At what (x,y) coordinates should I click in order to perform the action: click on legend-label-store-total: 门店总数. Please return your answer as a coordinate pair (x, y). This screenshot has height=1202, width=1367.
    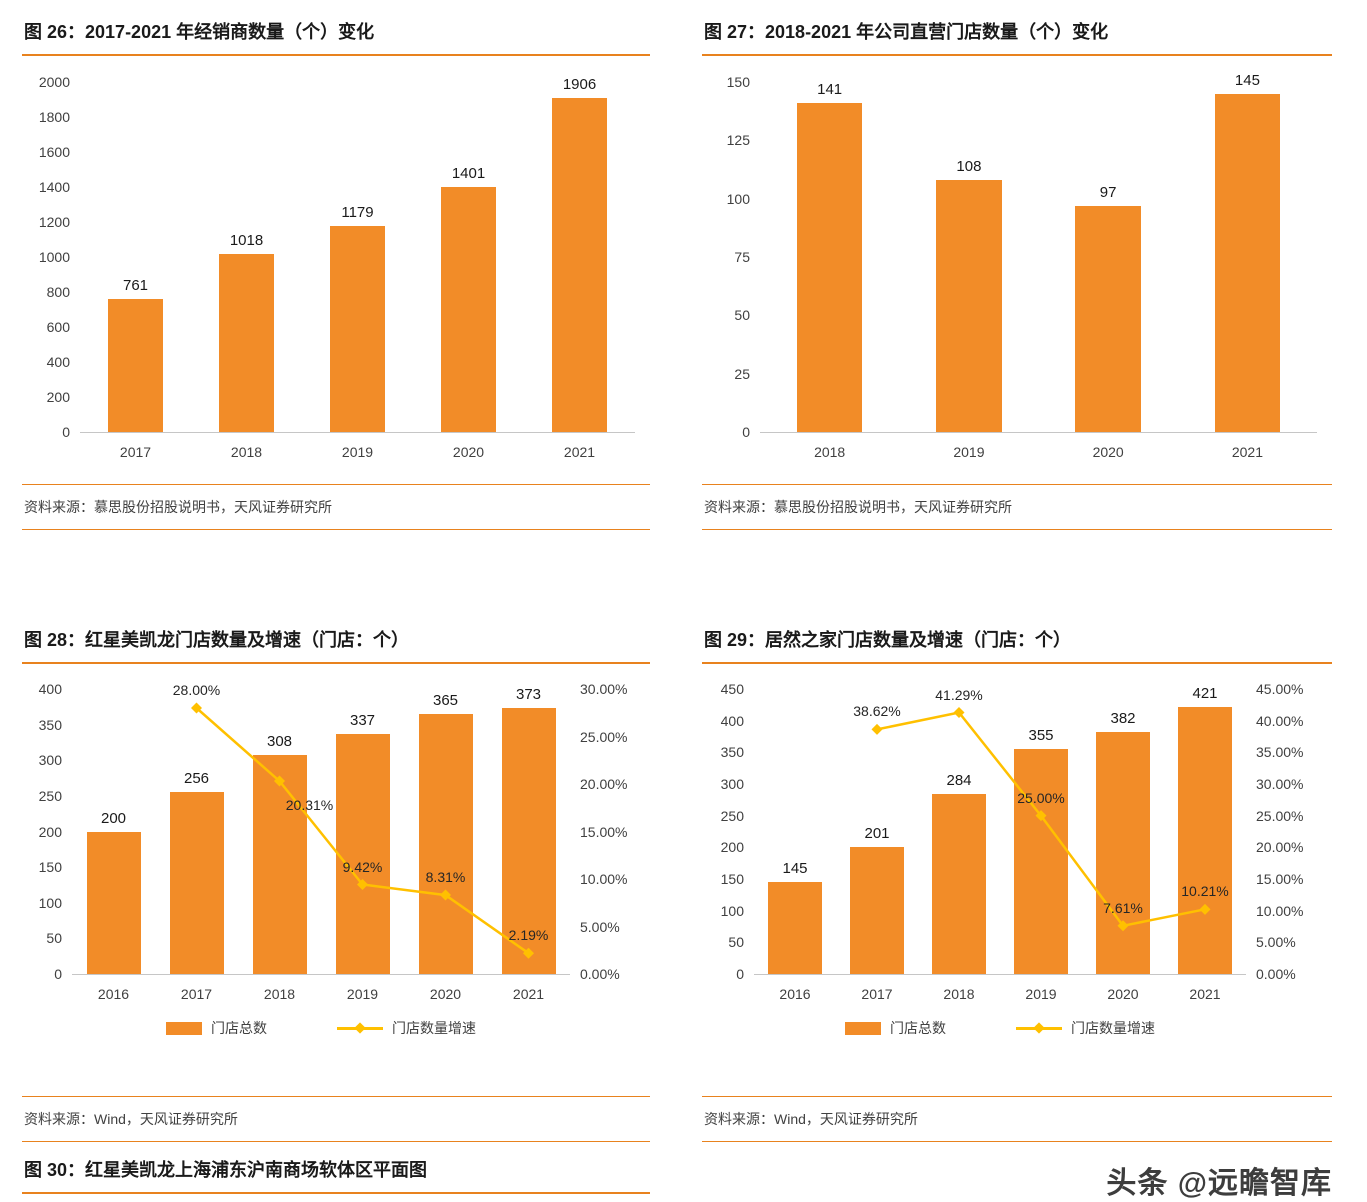
    Looking at the image, I should click on (918, 1028).